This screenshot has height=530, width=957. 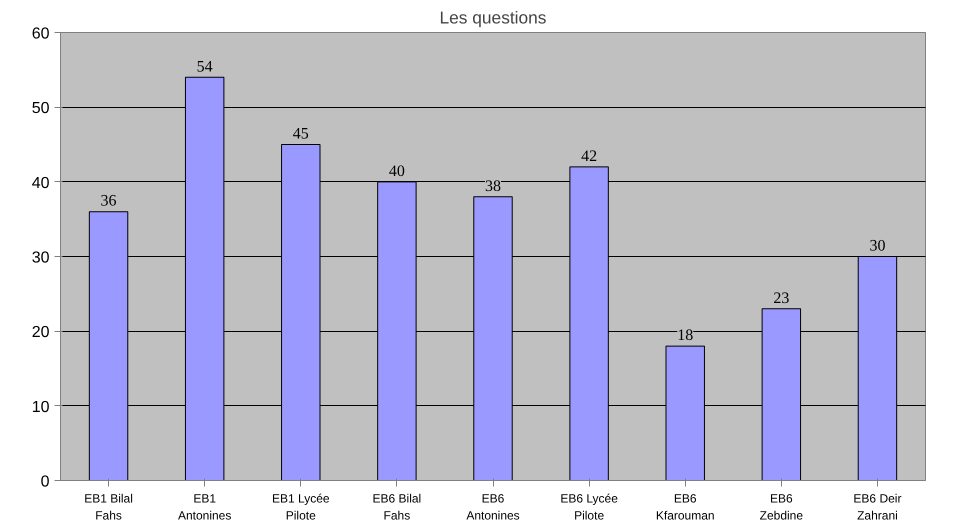 I want to click on x-tick-label: EB6 Zebdine, so click(x=782, y=507).